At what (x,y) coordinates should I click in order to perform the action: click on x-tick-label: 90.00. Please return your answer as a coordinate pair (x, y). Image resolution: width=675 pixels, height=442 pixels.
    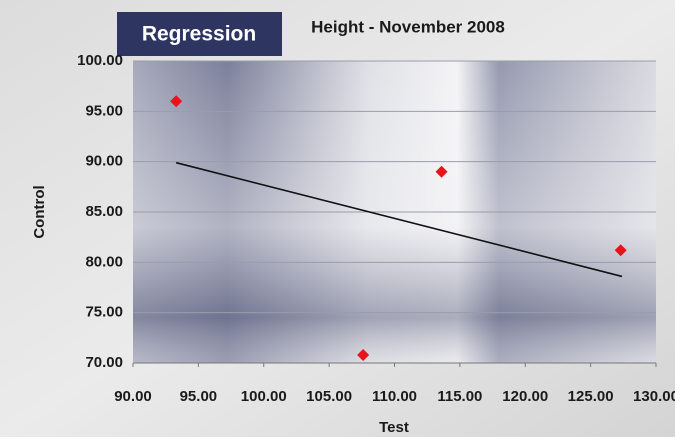
    Looking at the image, I should click on (133, 396).